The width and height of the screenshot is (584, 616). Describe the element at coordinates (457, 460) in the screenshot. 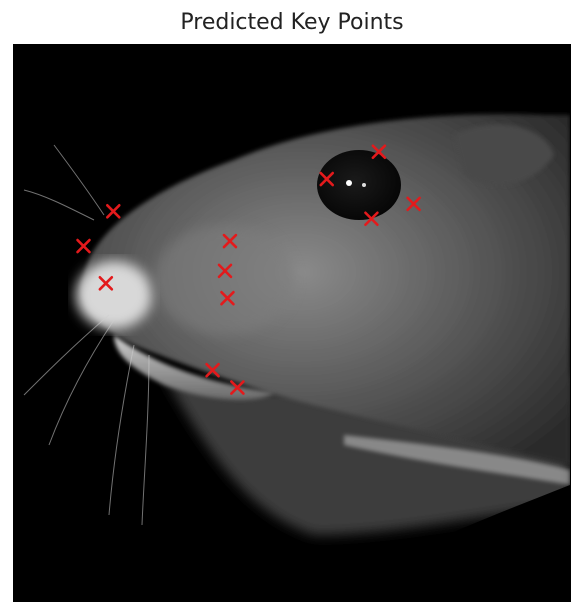

I see `neck-highlight` at that location.